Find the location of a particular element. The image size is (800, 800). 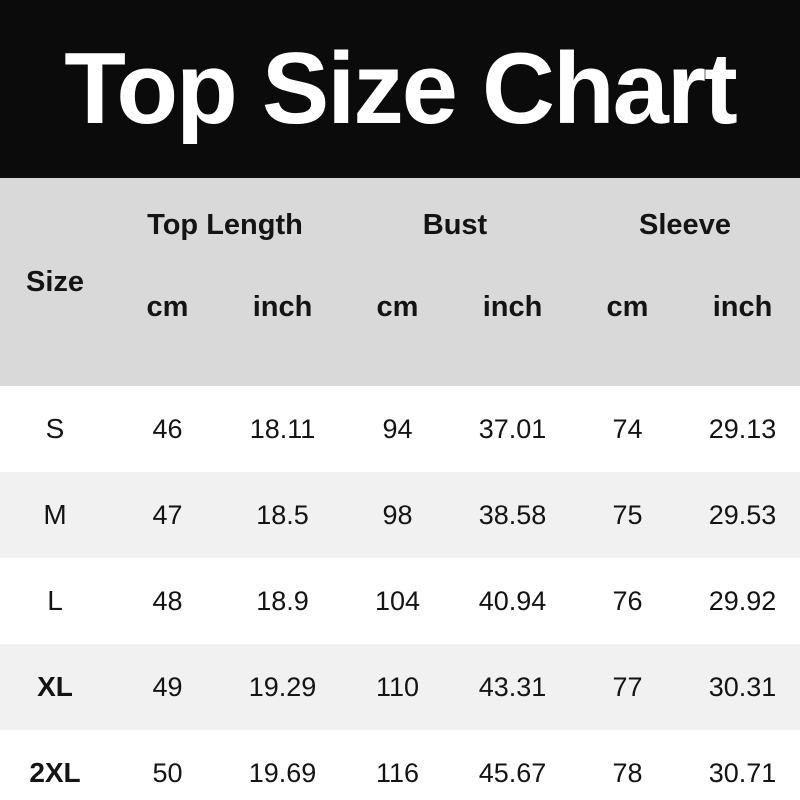

size-label: XL is located at coordinates (55, 686).